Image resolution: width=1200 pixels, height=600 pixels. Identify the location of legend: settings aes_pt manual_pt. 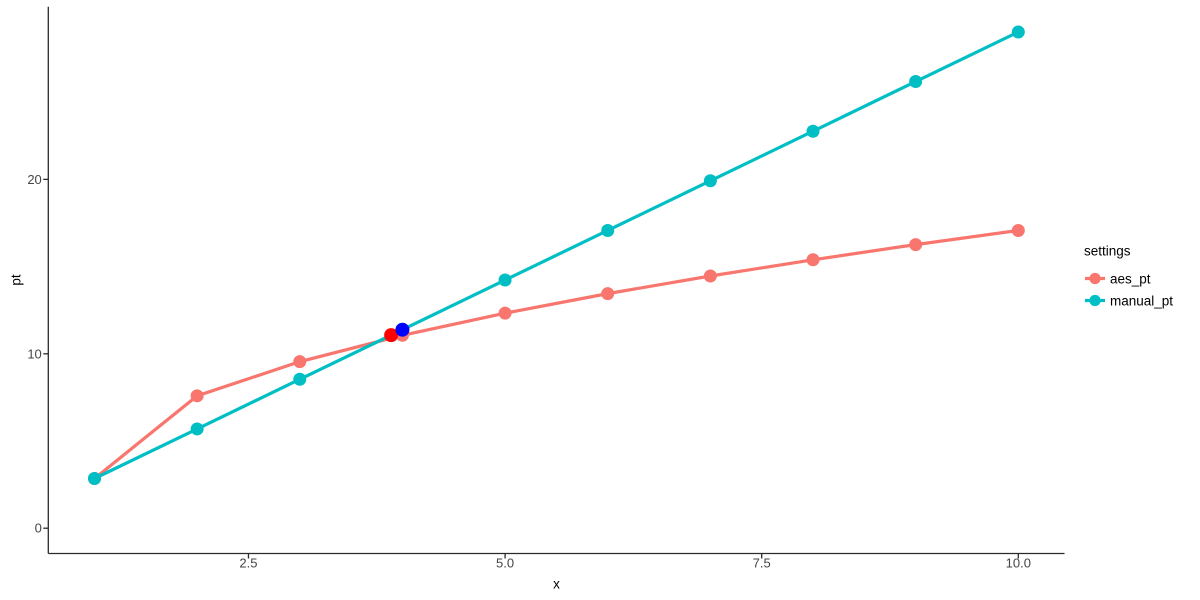
(1128, 276).